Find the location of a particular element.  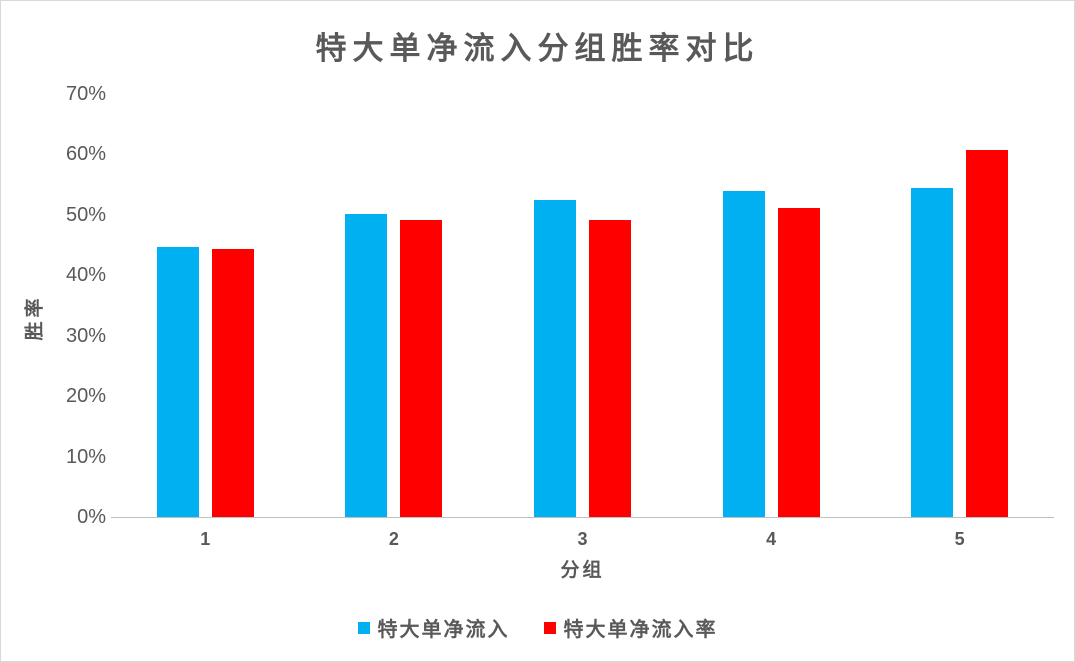

x-axis-tick-label: 3 is located at coordinates (582, 539).